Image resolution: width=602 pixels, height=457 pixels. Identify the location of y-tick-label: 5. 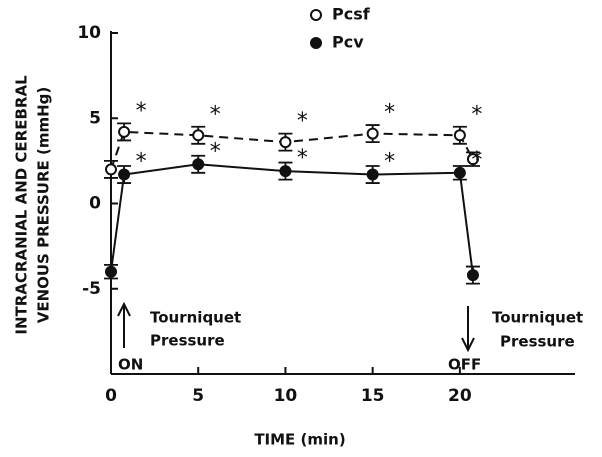
(95, 118).